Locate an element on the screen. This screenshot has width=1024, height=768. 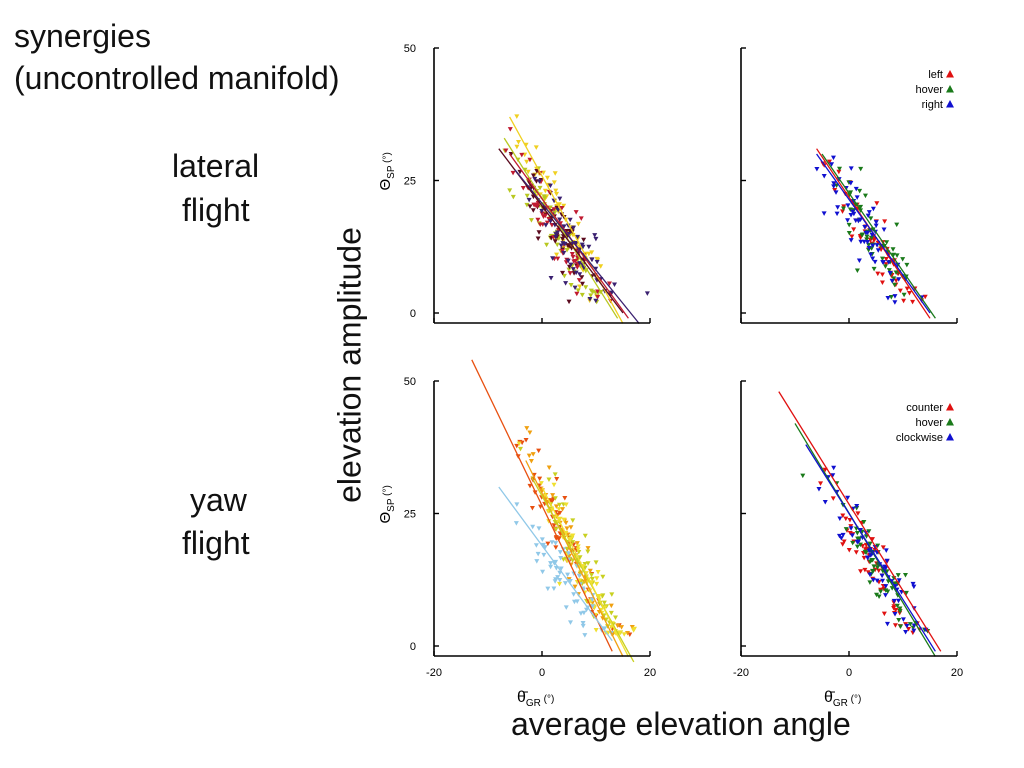
slide-title-line-1: synergies is located at coordinates (82, 36).